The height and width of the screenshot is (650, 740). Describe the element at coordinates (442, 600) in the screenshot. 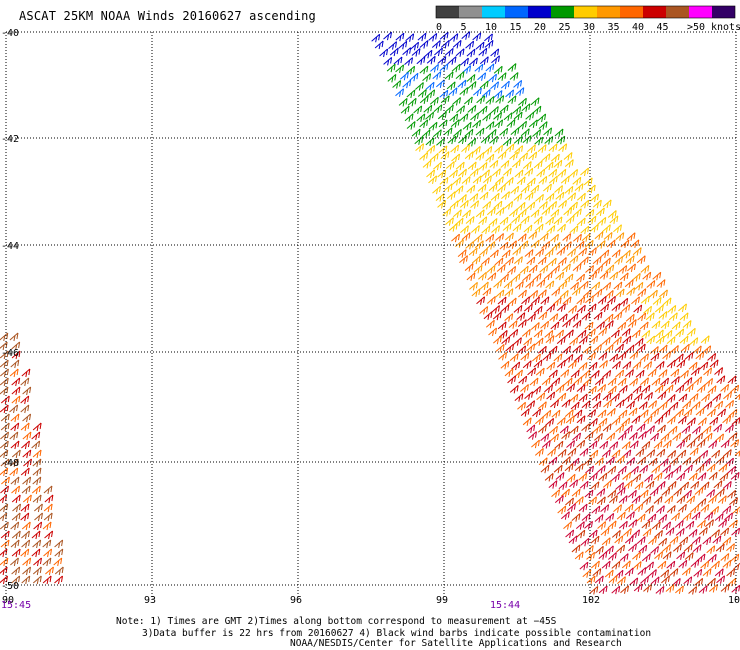

I see `lon-label: 99` at that location.